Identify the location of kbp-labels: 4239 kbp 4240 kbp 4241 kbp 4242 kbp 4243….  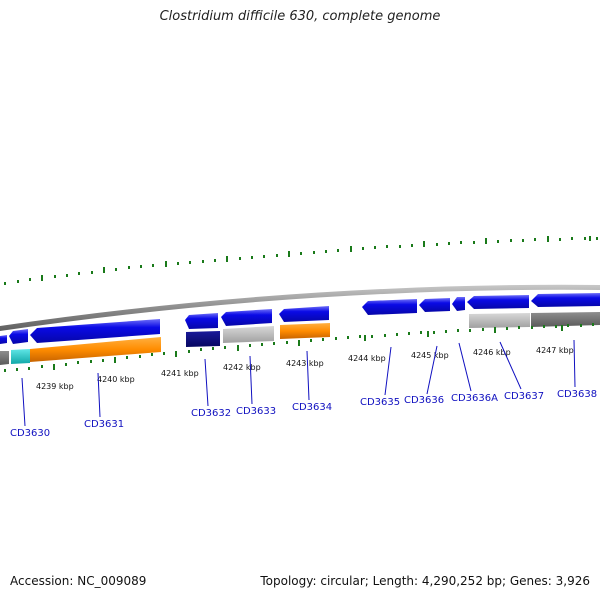
(305, 368).